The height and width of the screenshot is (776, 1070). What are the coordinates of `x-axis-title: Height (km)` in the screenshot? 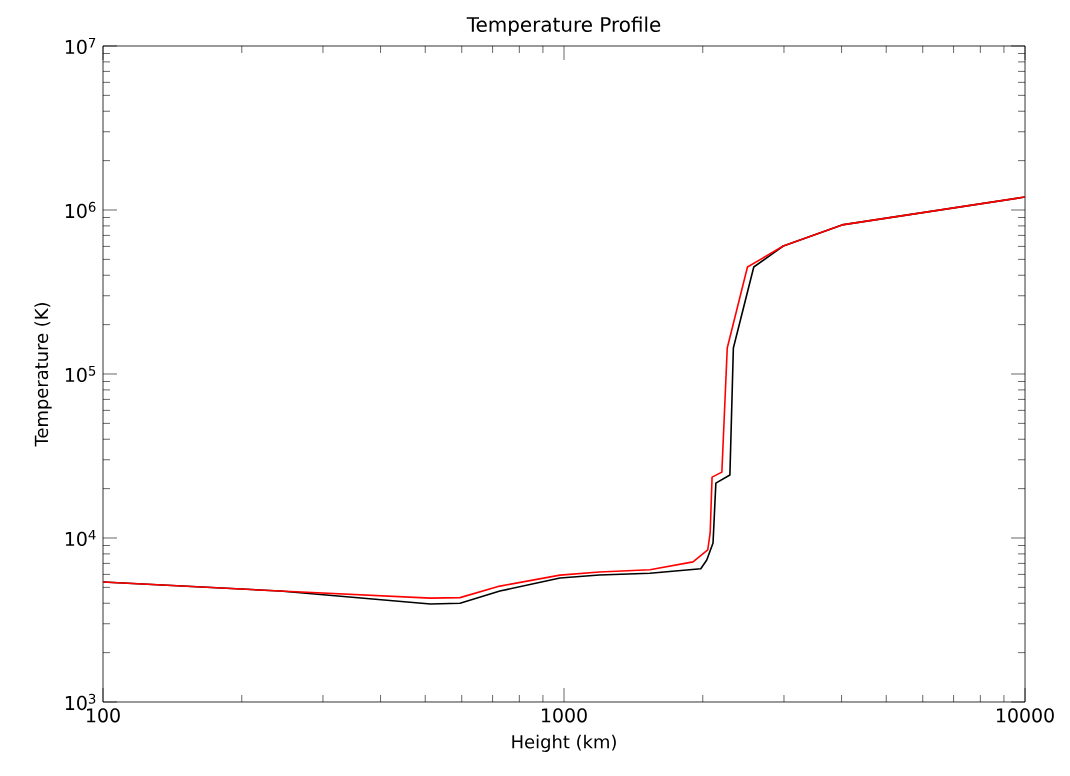 It's located at (564, 743).